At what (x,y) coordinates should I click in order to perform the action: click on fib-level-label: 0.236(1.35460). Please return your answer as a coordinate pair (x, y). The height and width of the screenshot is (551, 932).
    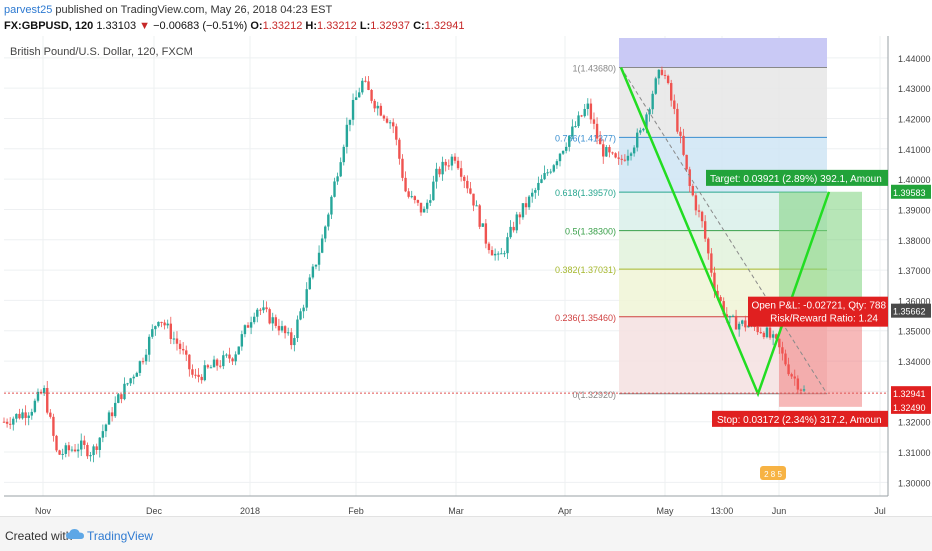
    Looking at the image, I should click on (585, 318).